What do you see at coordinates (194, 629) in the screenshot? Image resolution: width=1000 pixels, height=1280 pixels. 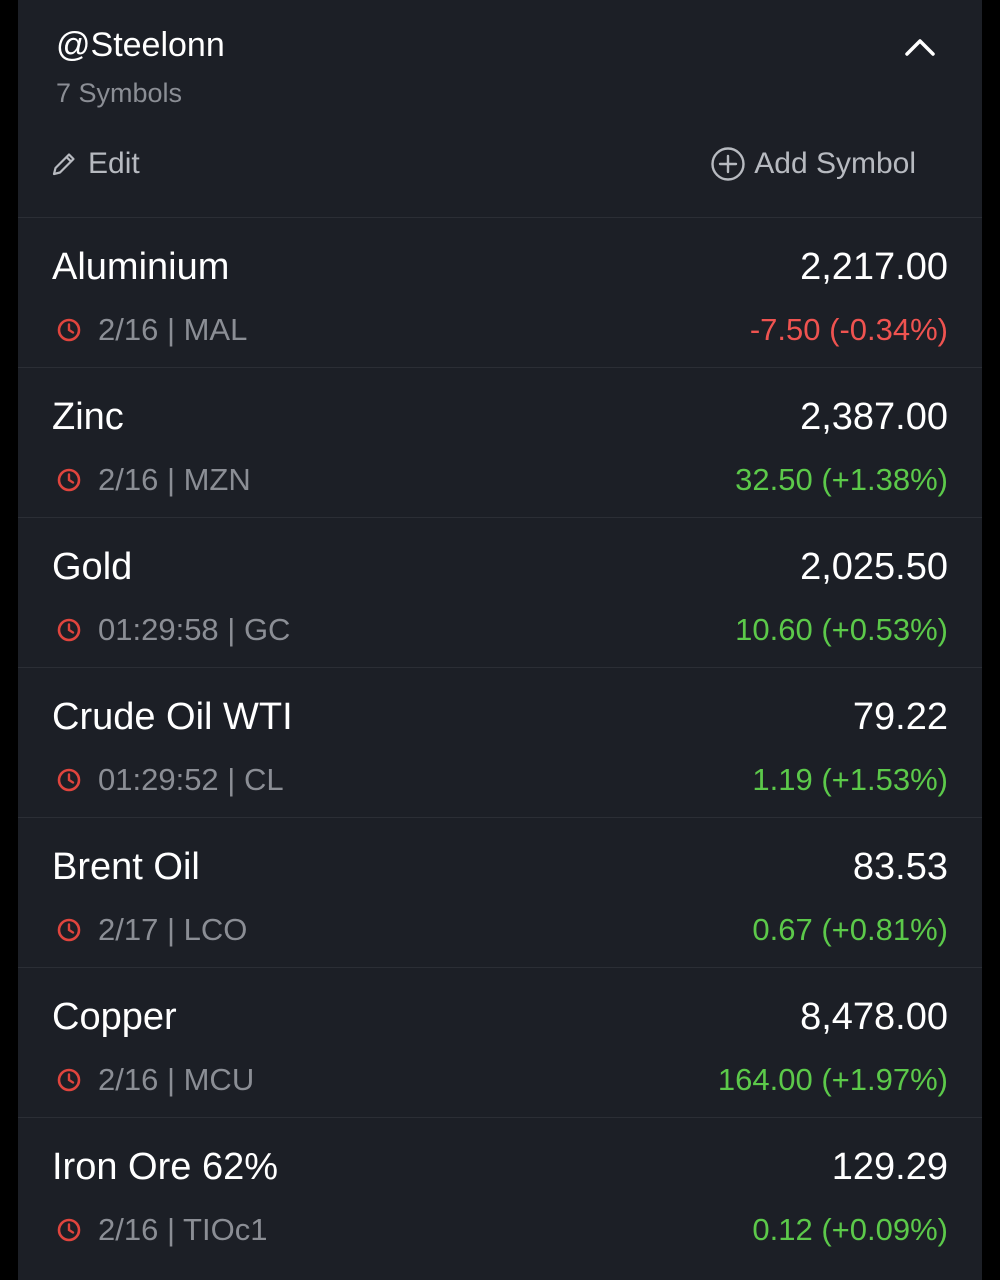 I see `symbol-meta-text: 01:29:58 | GC` at bounding box center [194, 629].